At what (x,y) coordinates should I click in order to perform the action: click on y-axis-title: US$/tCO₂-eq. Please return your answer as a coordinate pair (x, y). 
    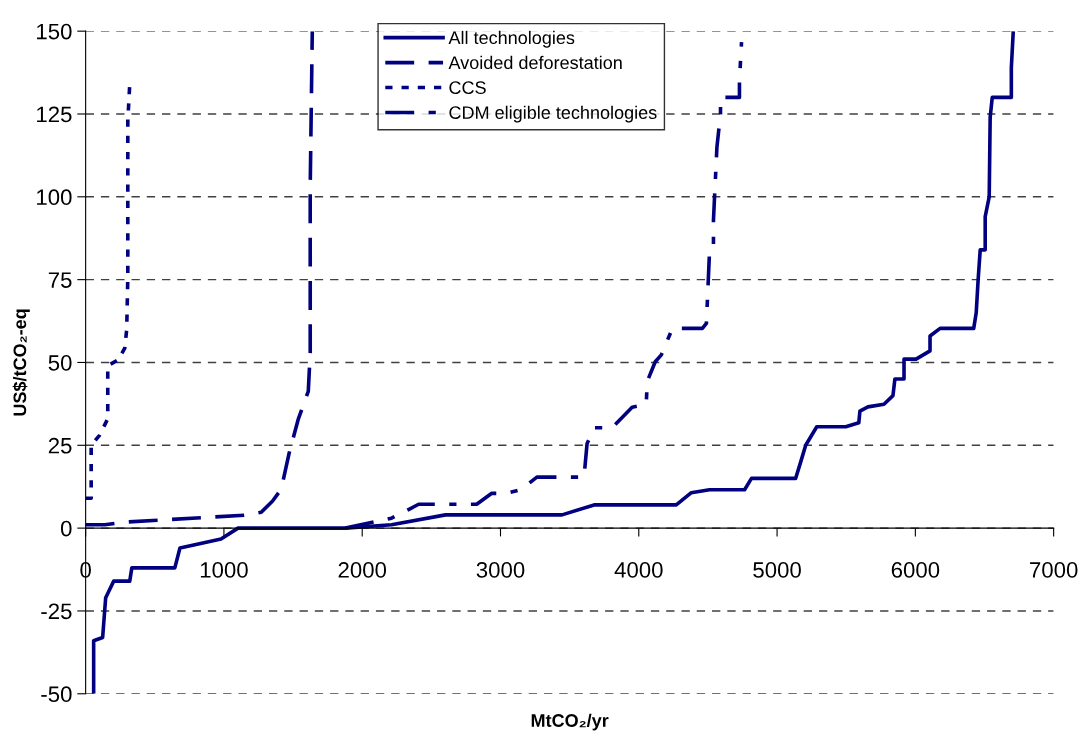
    Looking at the image, I should click on (21, 362).